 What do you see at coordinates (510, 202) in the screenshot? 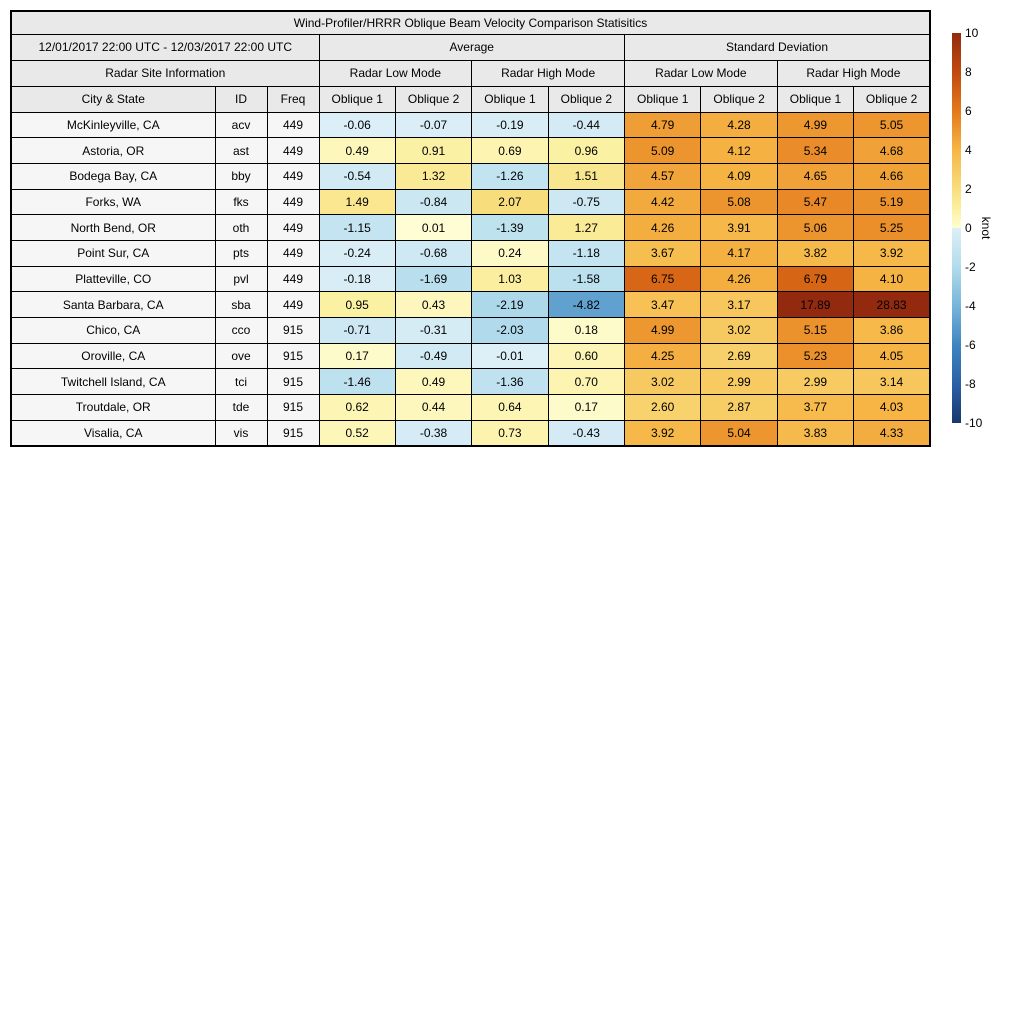
I see `value-cell: 2.07` at bounding box center [510, 202].